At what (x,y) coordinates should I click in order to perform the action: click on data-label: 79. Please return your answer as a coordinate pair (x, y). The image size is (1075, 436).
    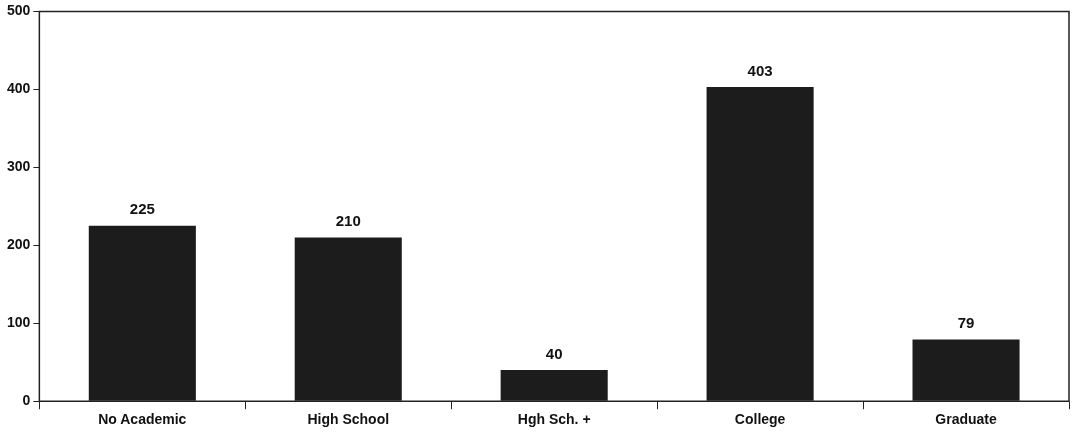
    Looking at the image, I should click on (966, 323).